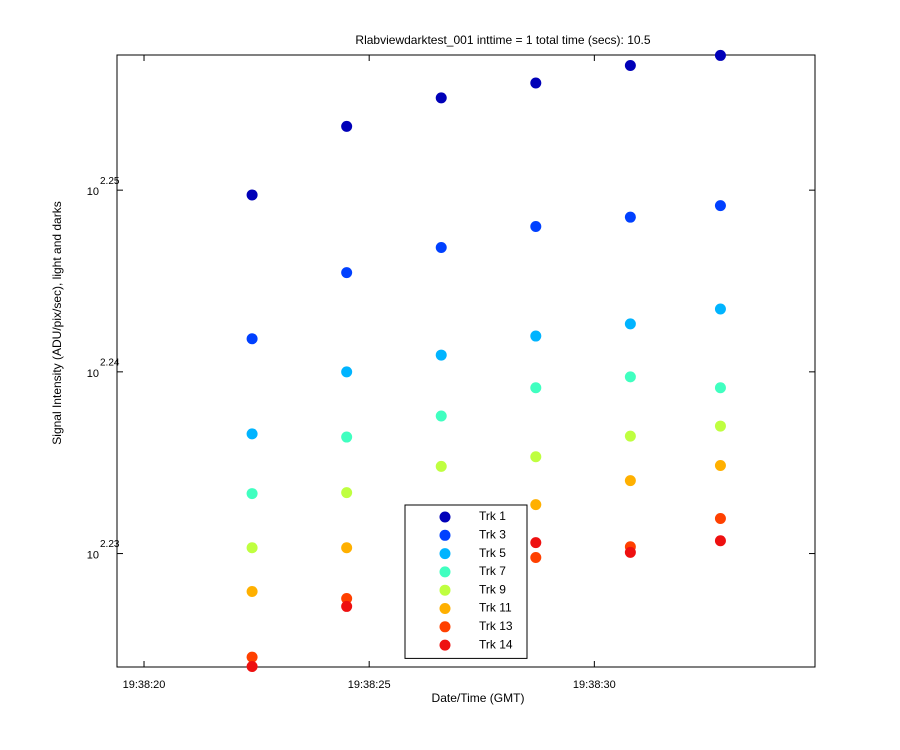 Image resolution: width=900 pixels, height=750 pixels. Describe the element at coordinates (110, 544) in the screenshot. I see `y-tick-exponent: 2.23` at that location.